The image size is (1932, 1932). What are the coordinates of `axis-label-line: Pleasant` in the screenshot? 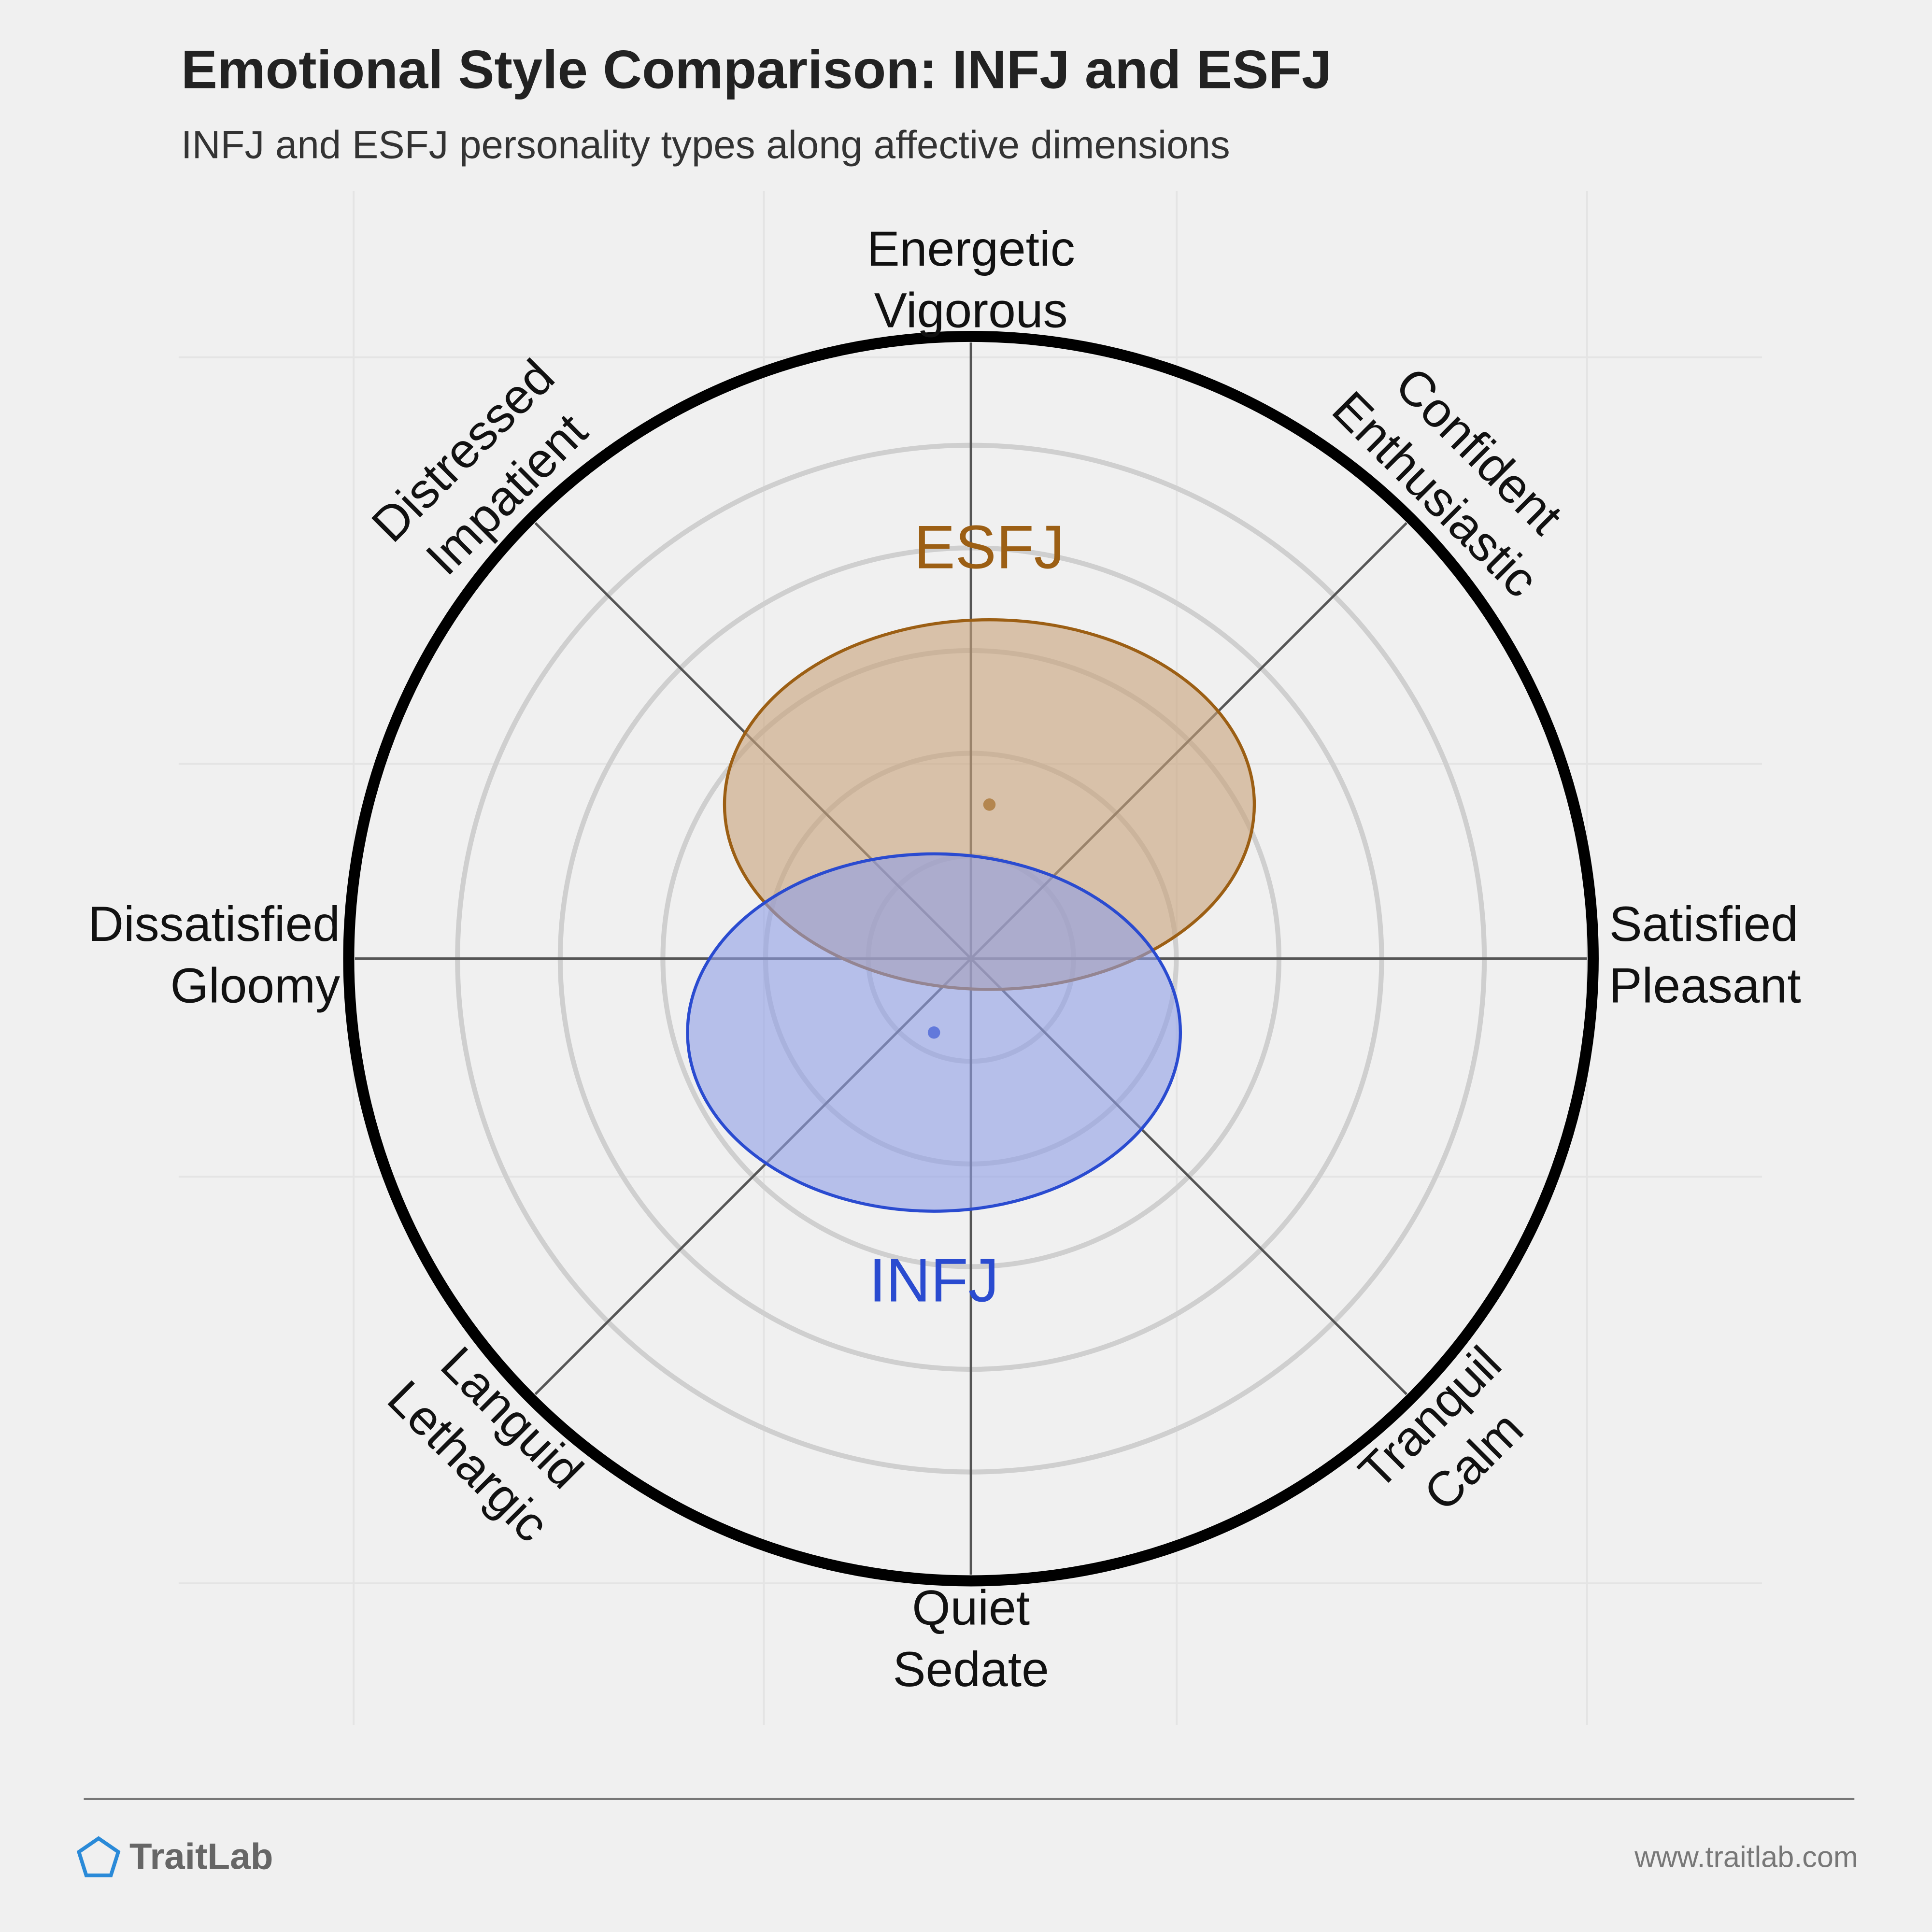 It's located at (1705, 985).